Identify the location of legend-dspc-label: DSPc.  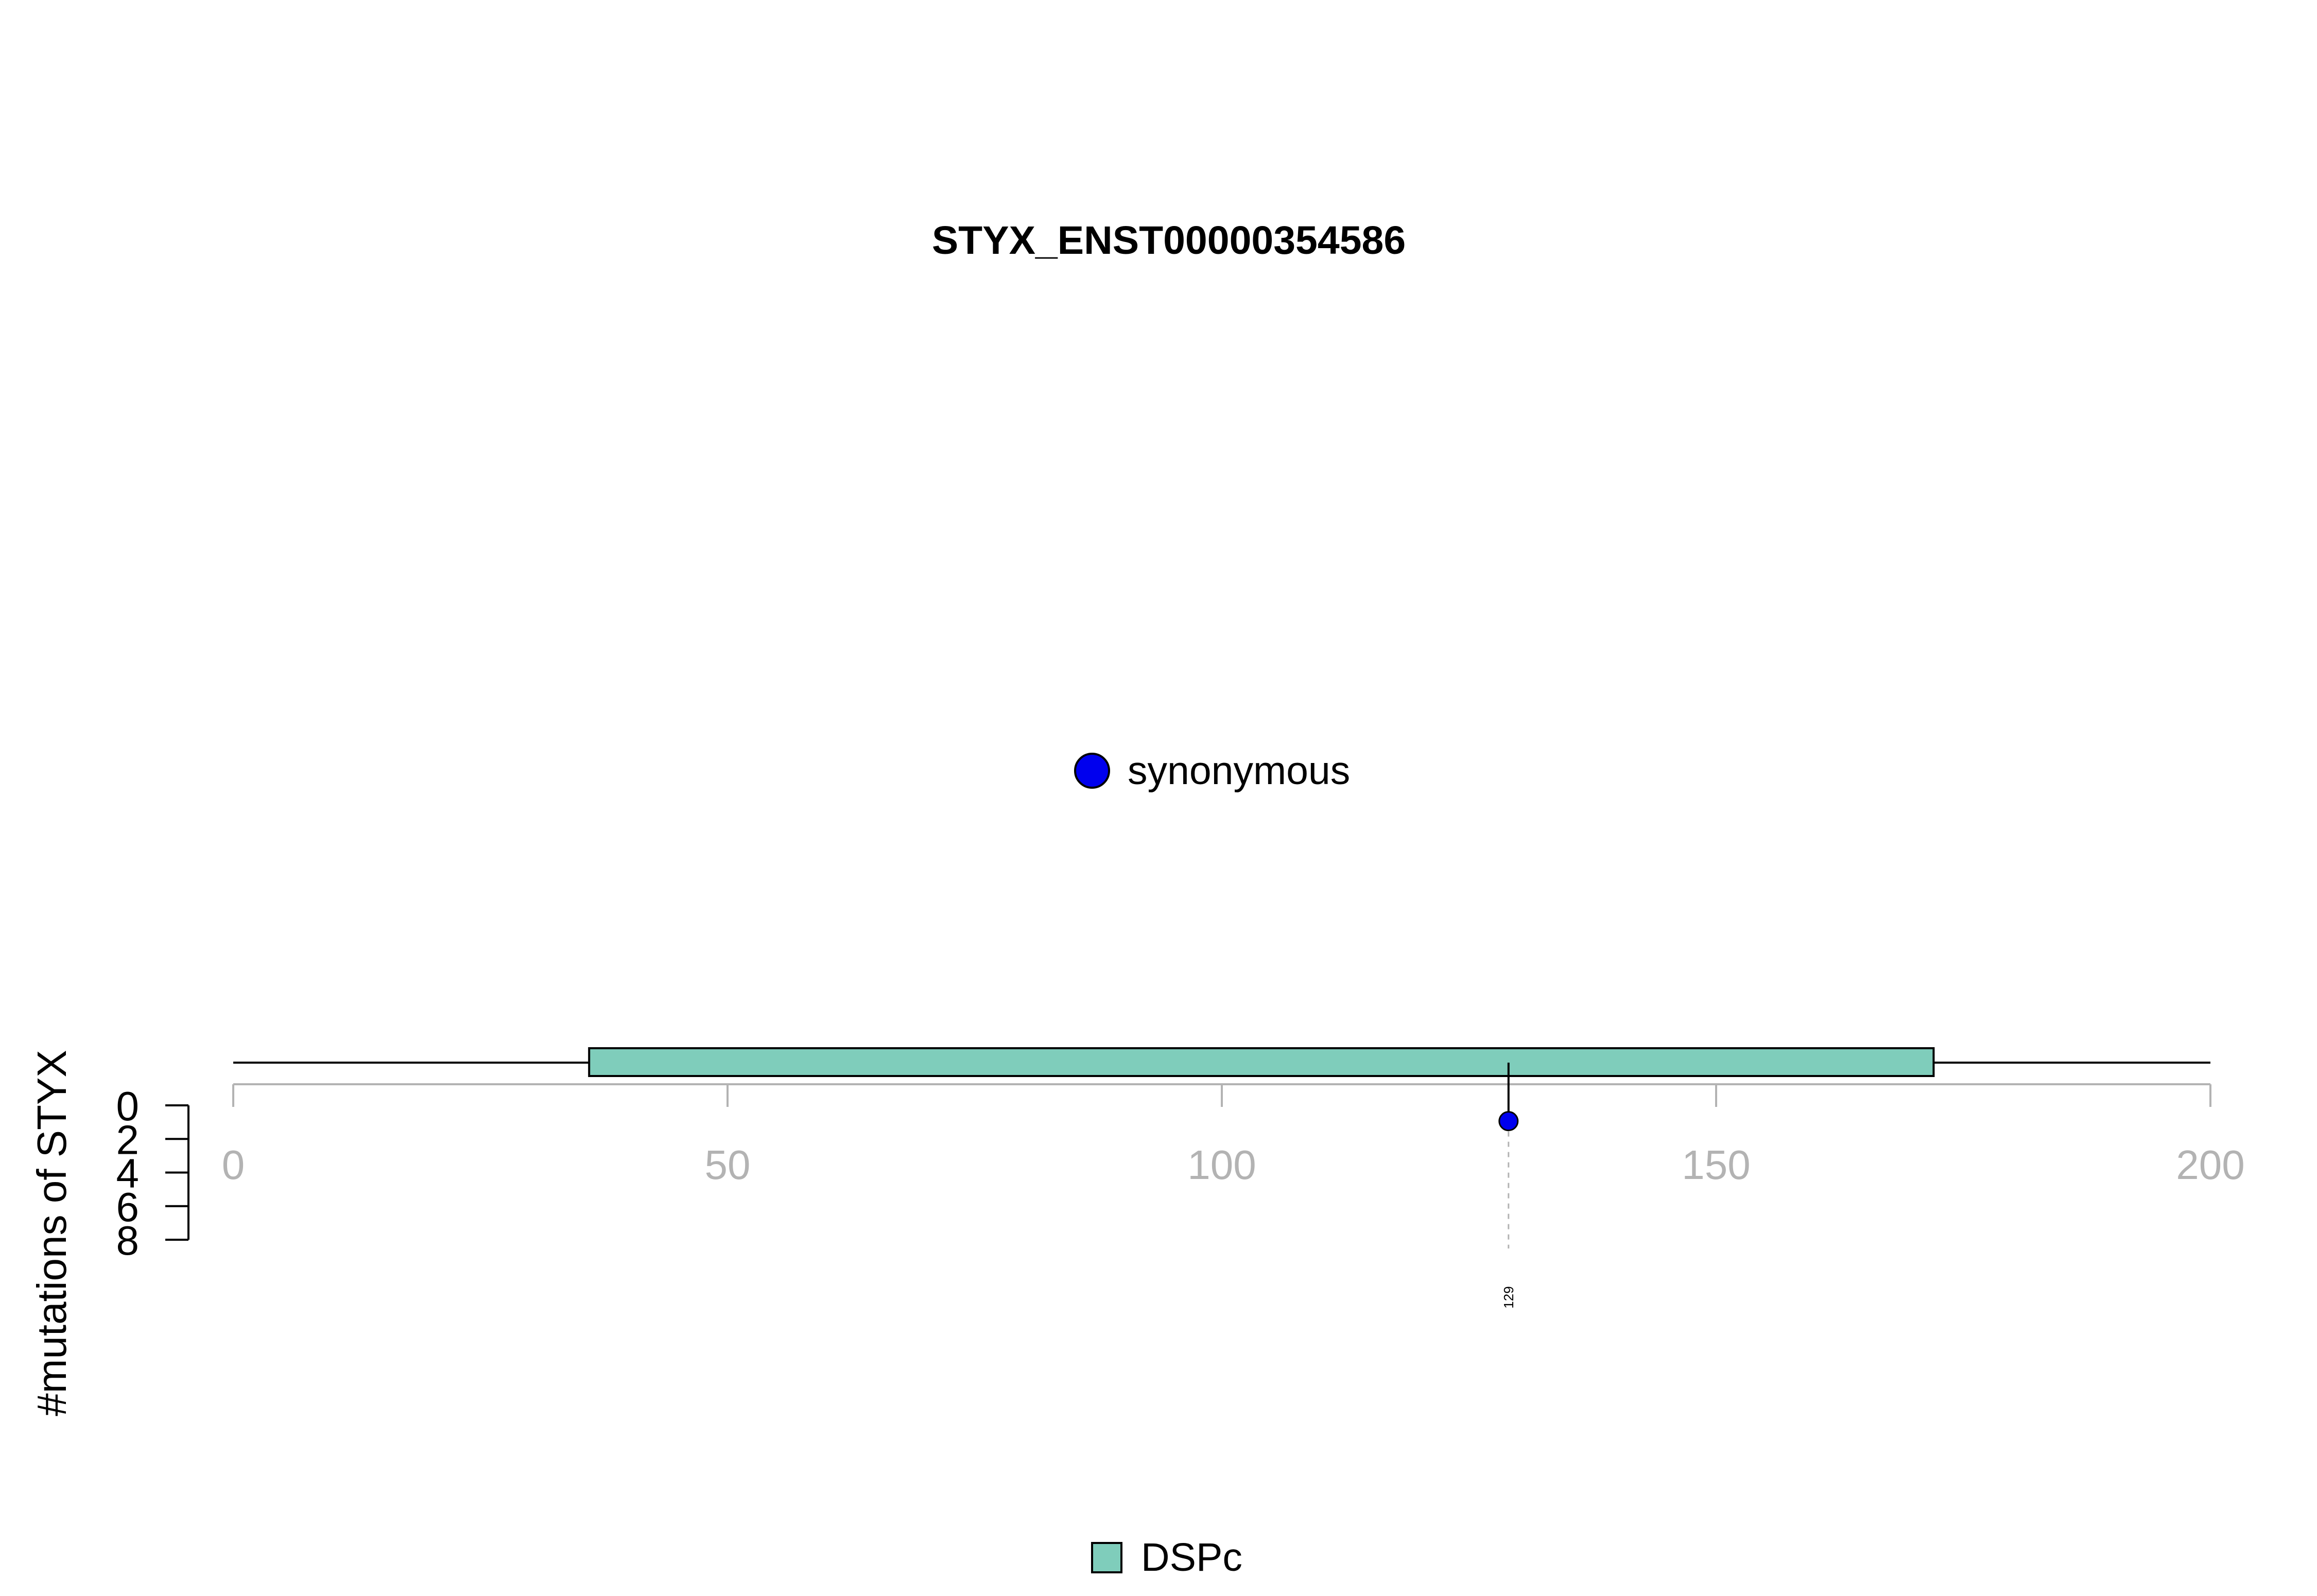
(1191, 1558).